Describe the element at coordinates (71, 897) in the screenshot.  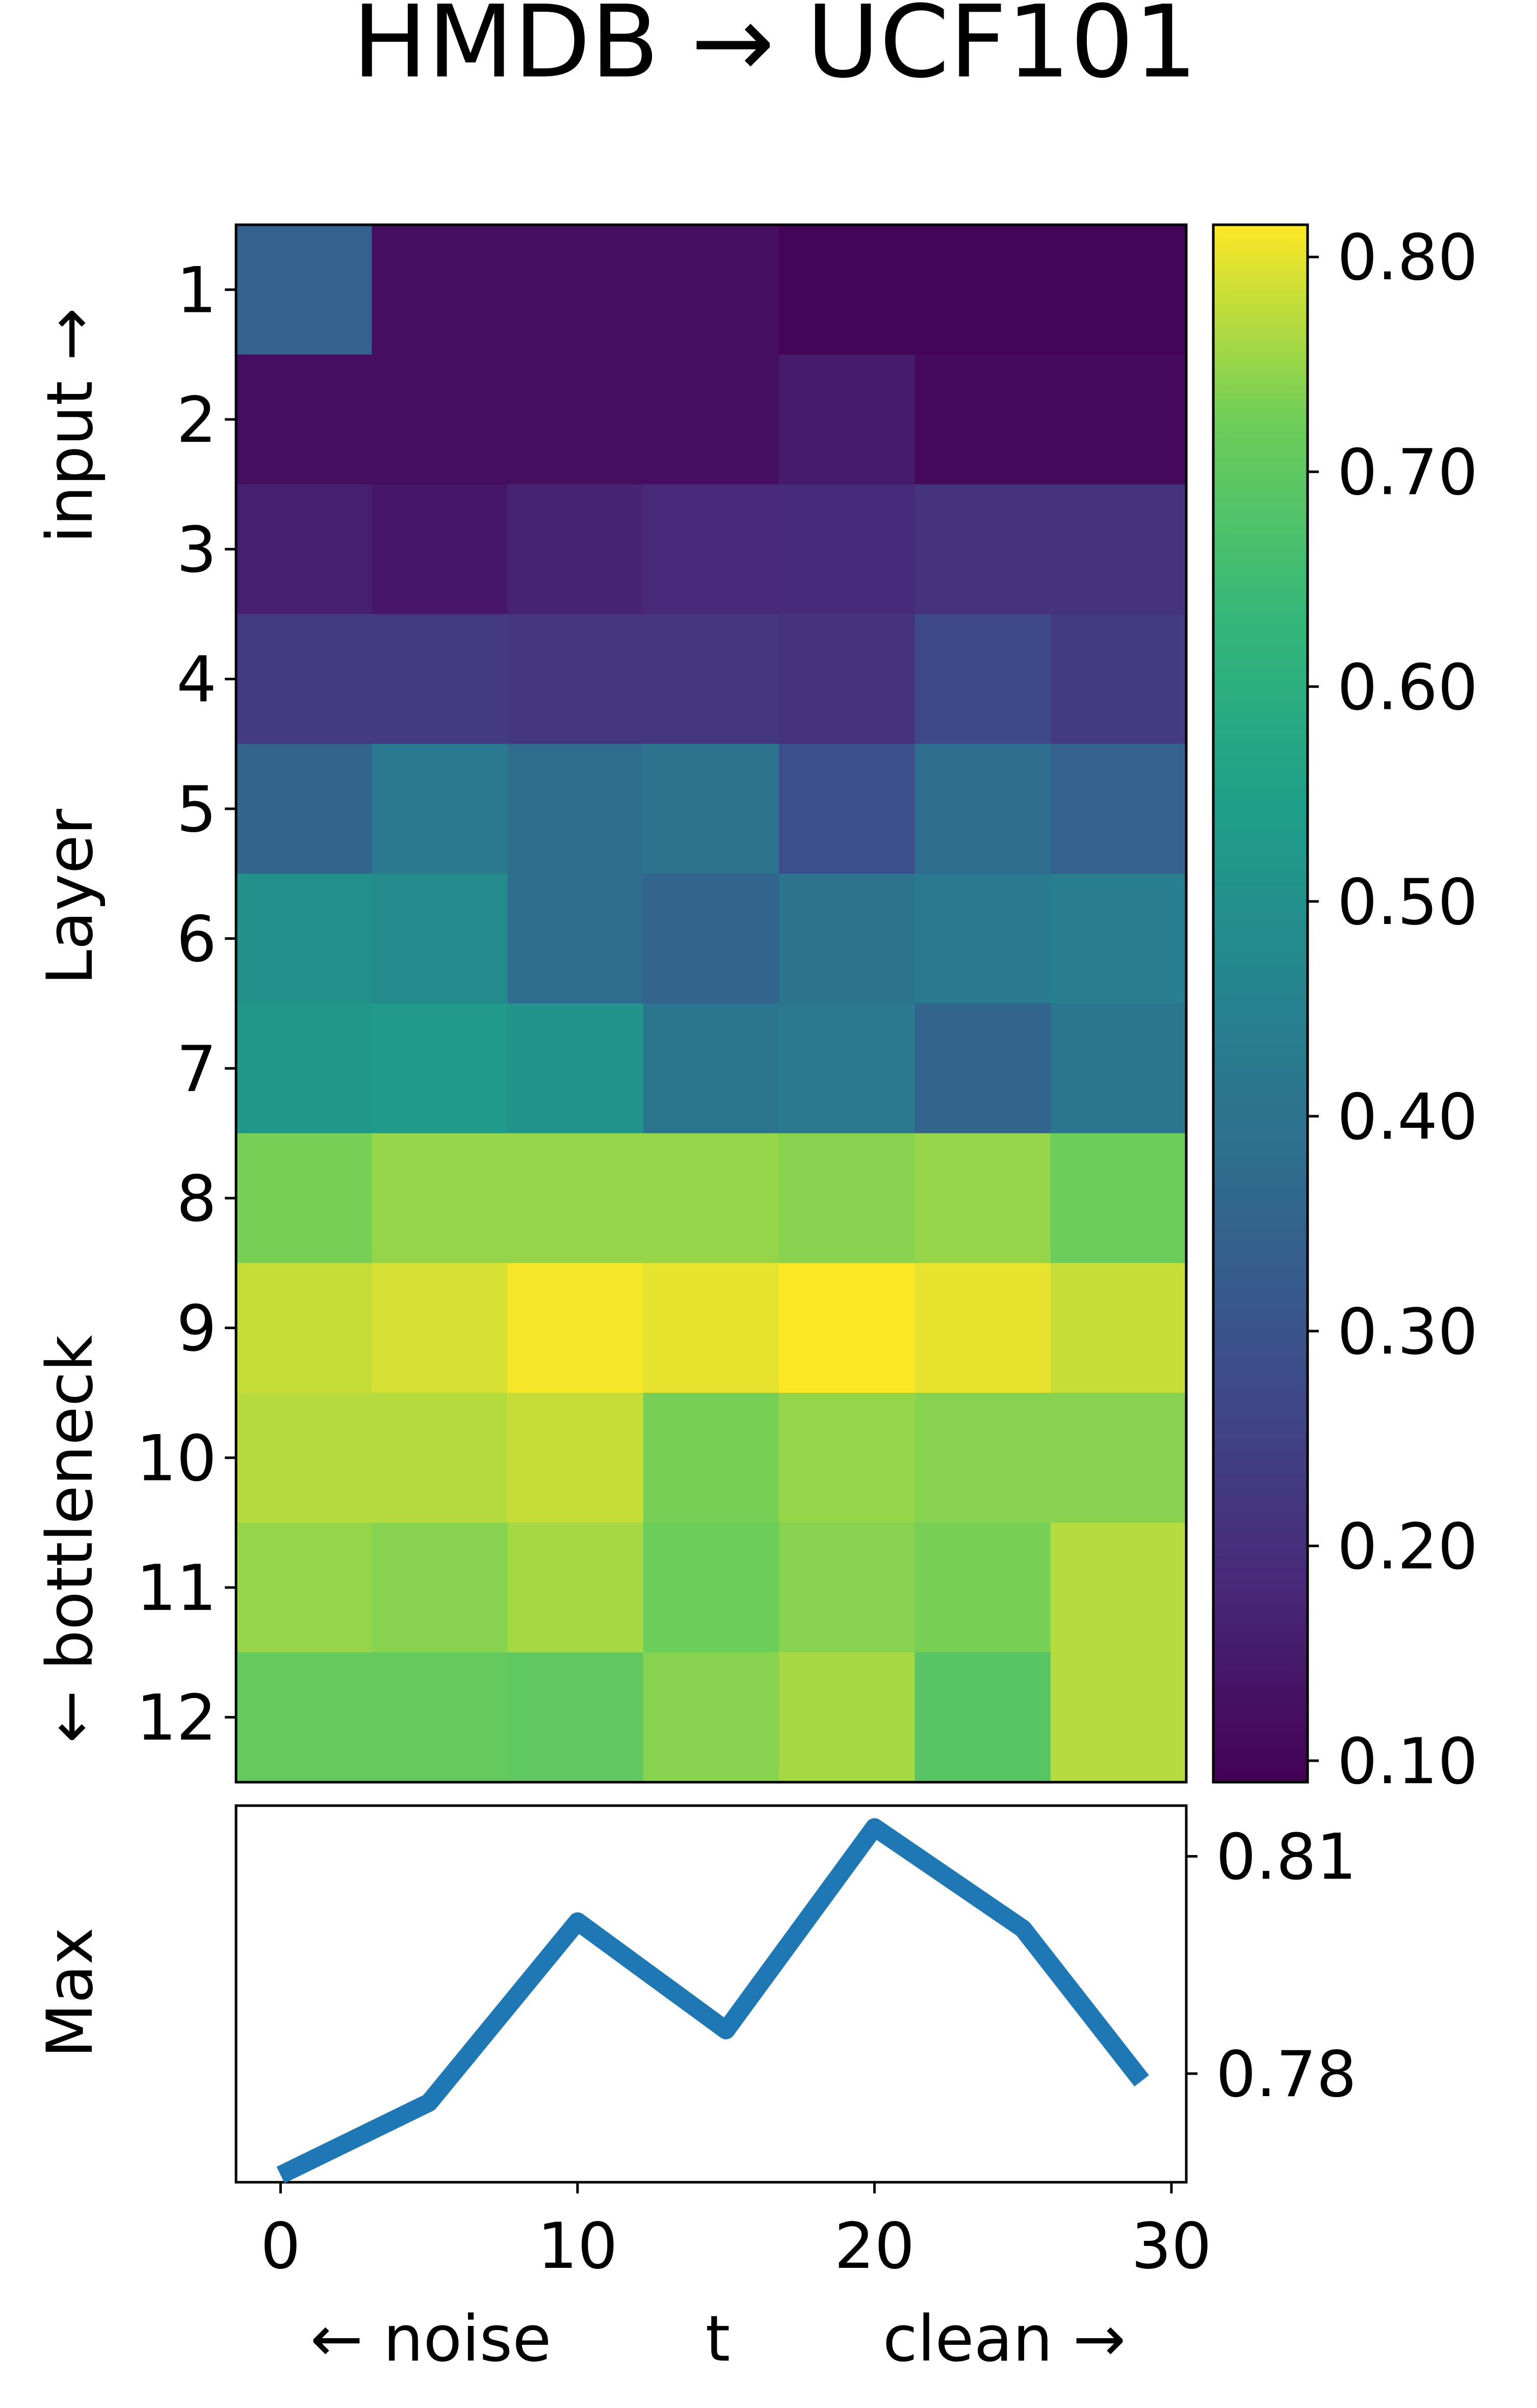
I see `ylabel-layer: Layer` at that location.